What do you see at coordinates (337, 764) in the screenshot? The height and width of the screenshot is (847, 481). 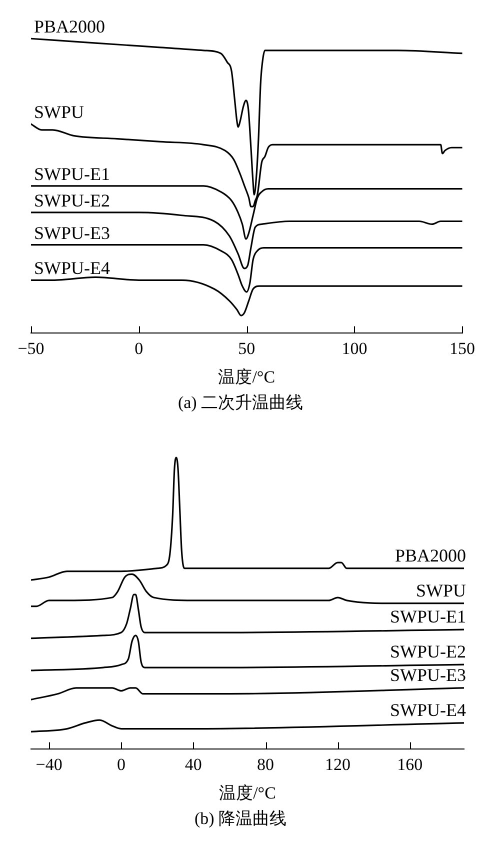 I see `x-tick-label: 120` at bounding box center [337, 764].